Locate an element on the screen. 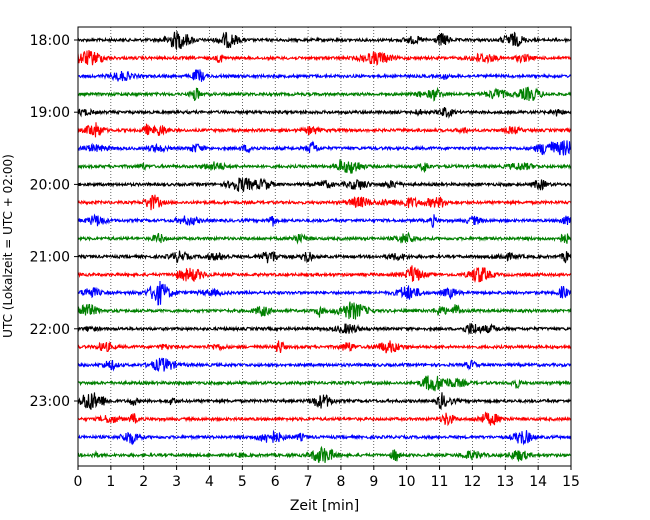  x-axis-ticks: 0 1 2 3 4 5 6 7 8 9 10 11 12 13 14 15 is located at coordinates (327, 478).